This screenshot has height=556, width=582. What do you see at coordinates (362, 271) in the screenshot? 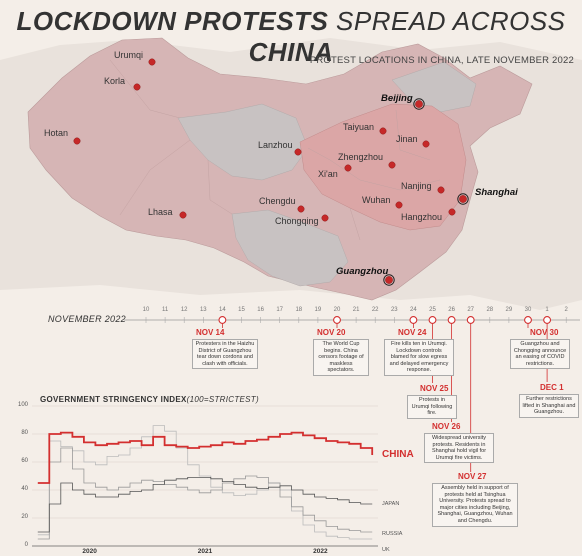
I see `city-label-guangzhou: Guangzhou` at bounding box center [362, 271].